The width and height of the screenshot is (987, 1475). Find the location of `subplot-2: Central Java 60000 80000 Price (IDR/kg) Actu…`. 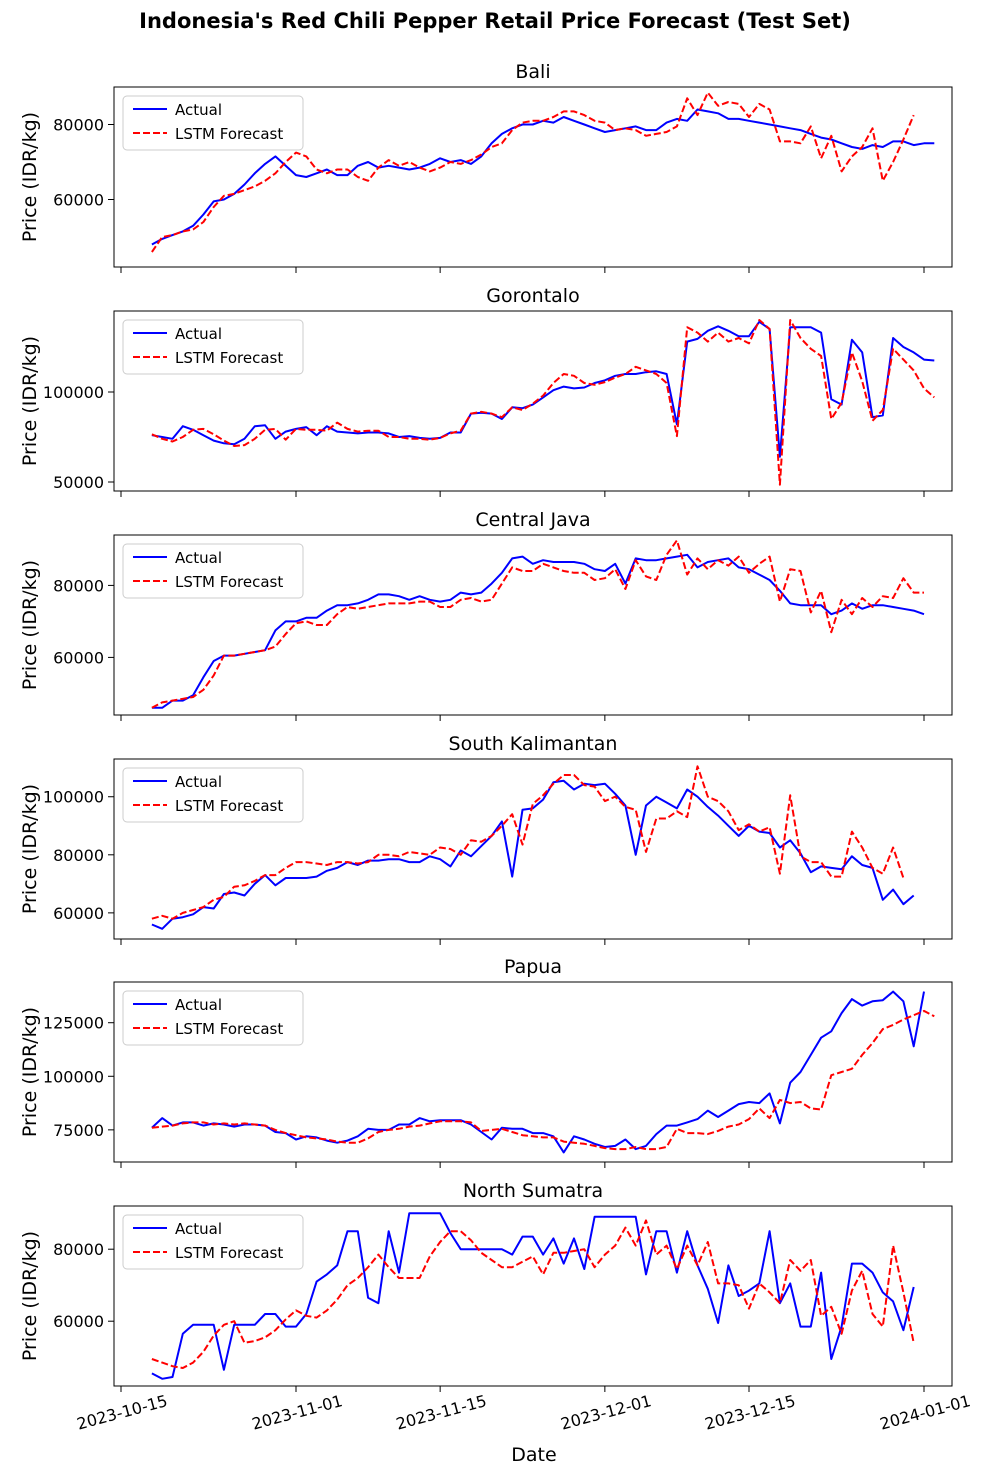

subplot-2: Central Java 60000 80000 Price (IDR/kg) Actu… is located at coordinates (486, 615).